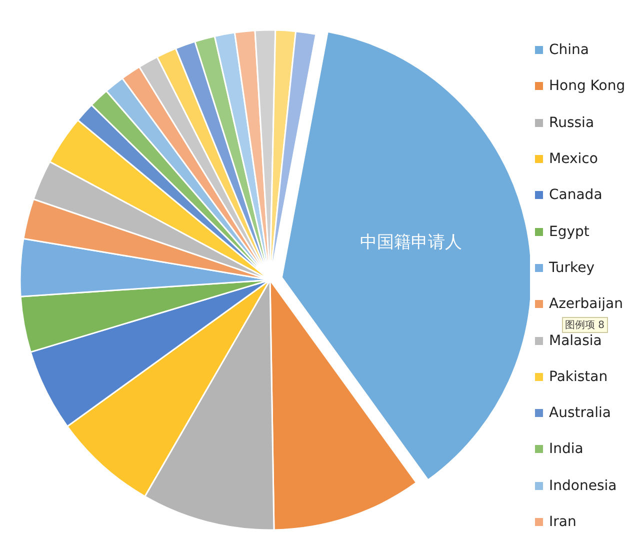 This screenshot has height=537, width=640. What do you see at coordinates (571, 122) in the screenshot?
I see `legend-label: Russia` at bounding box center [571, 122].